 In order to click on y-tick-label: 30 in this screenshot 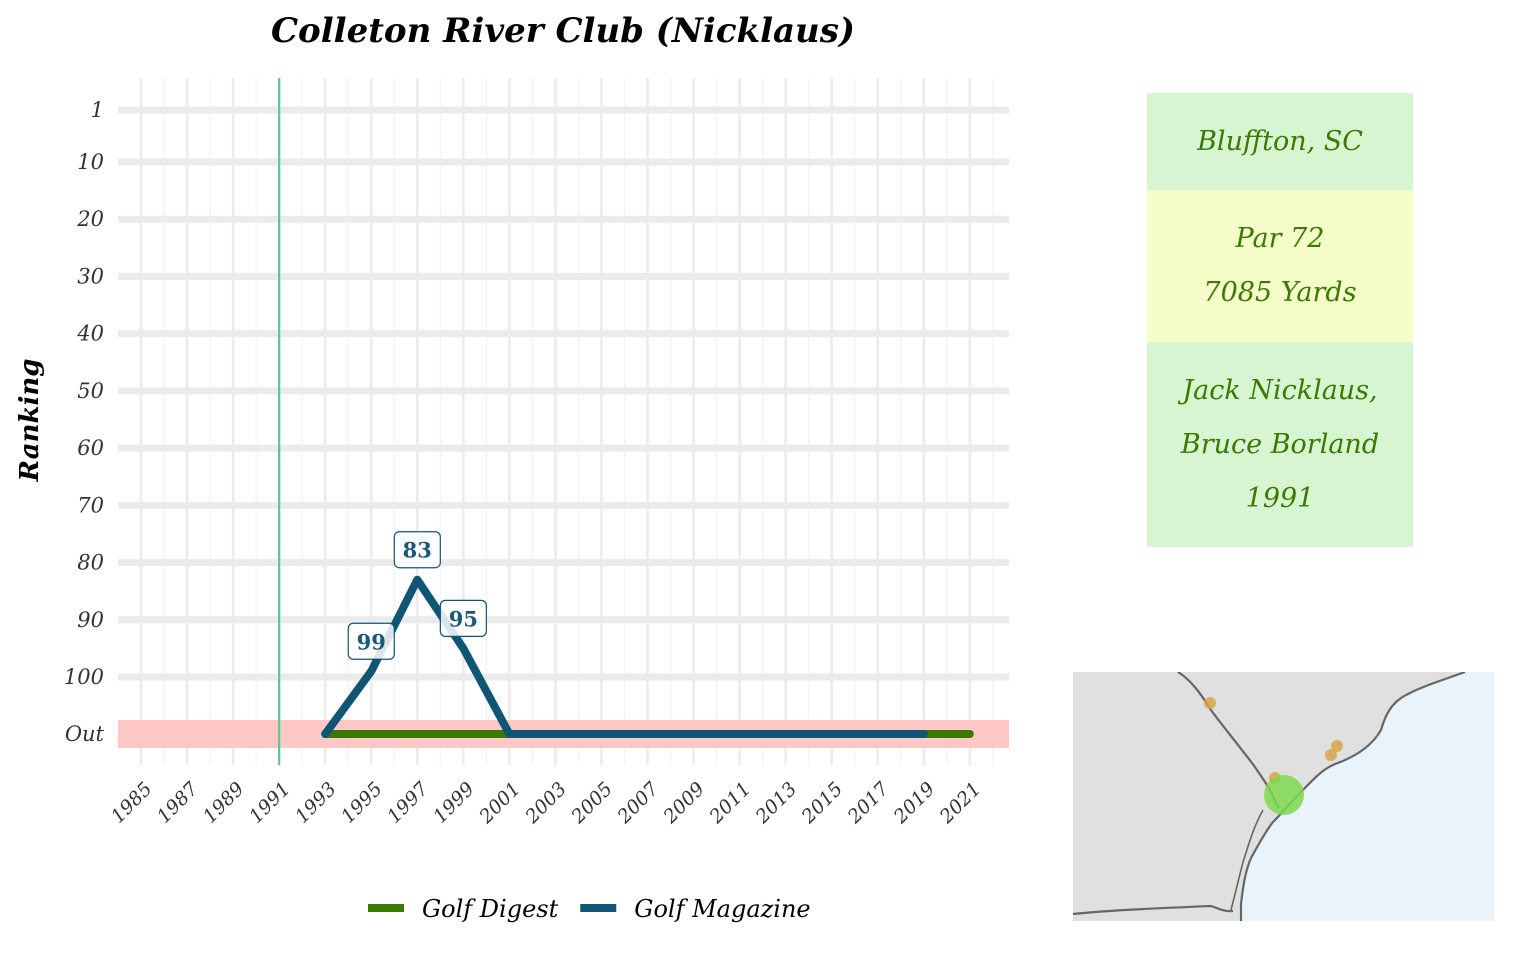, I will do `click(90, 276)`.